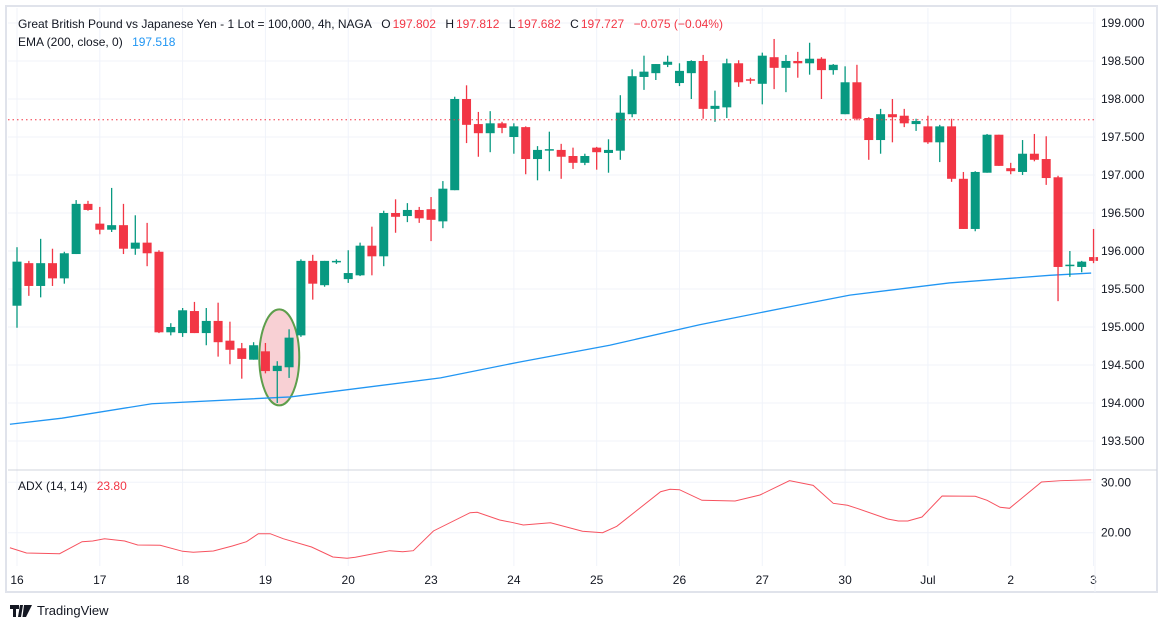  Describe the element at coordinates (431, 580) in the screenshot. I see `time-axis-label: 23` at that location.